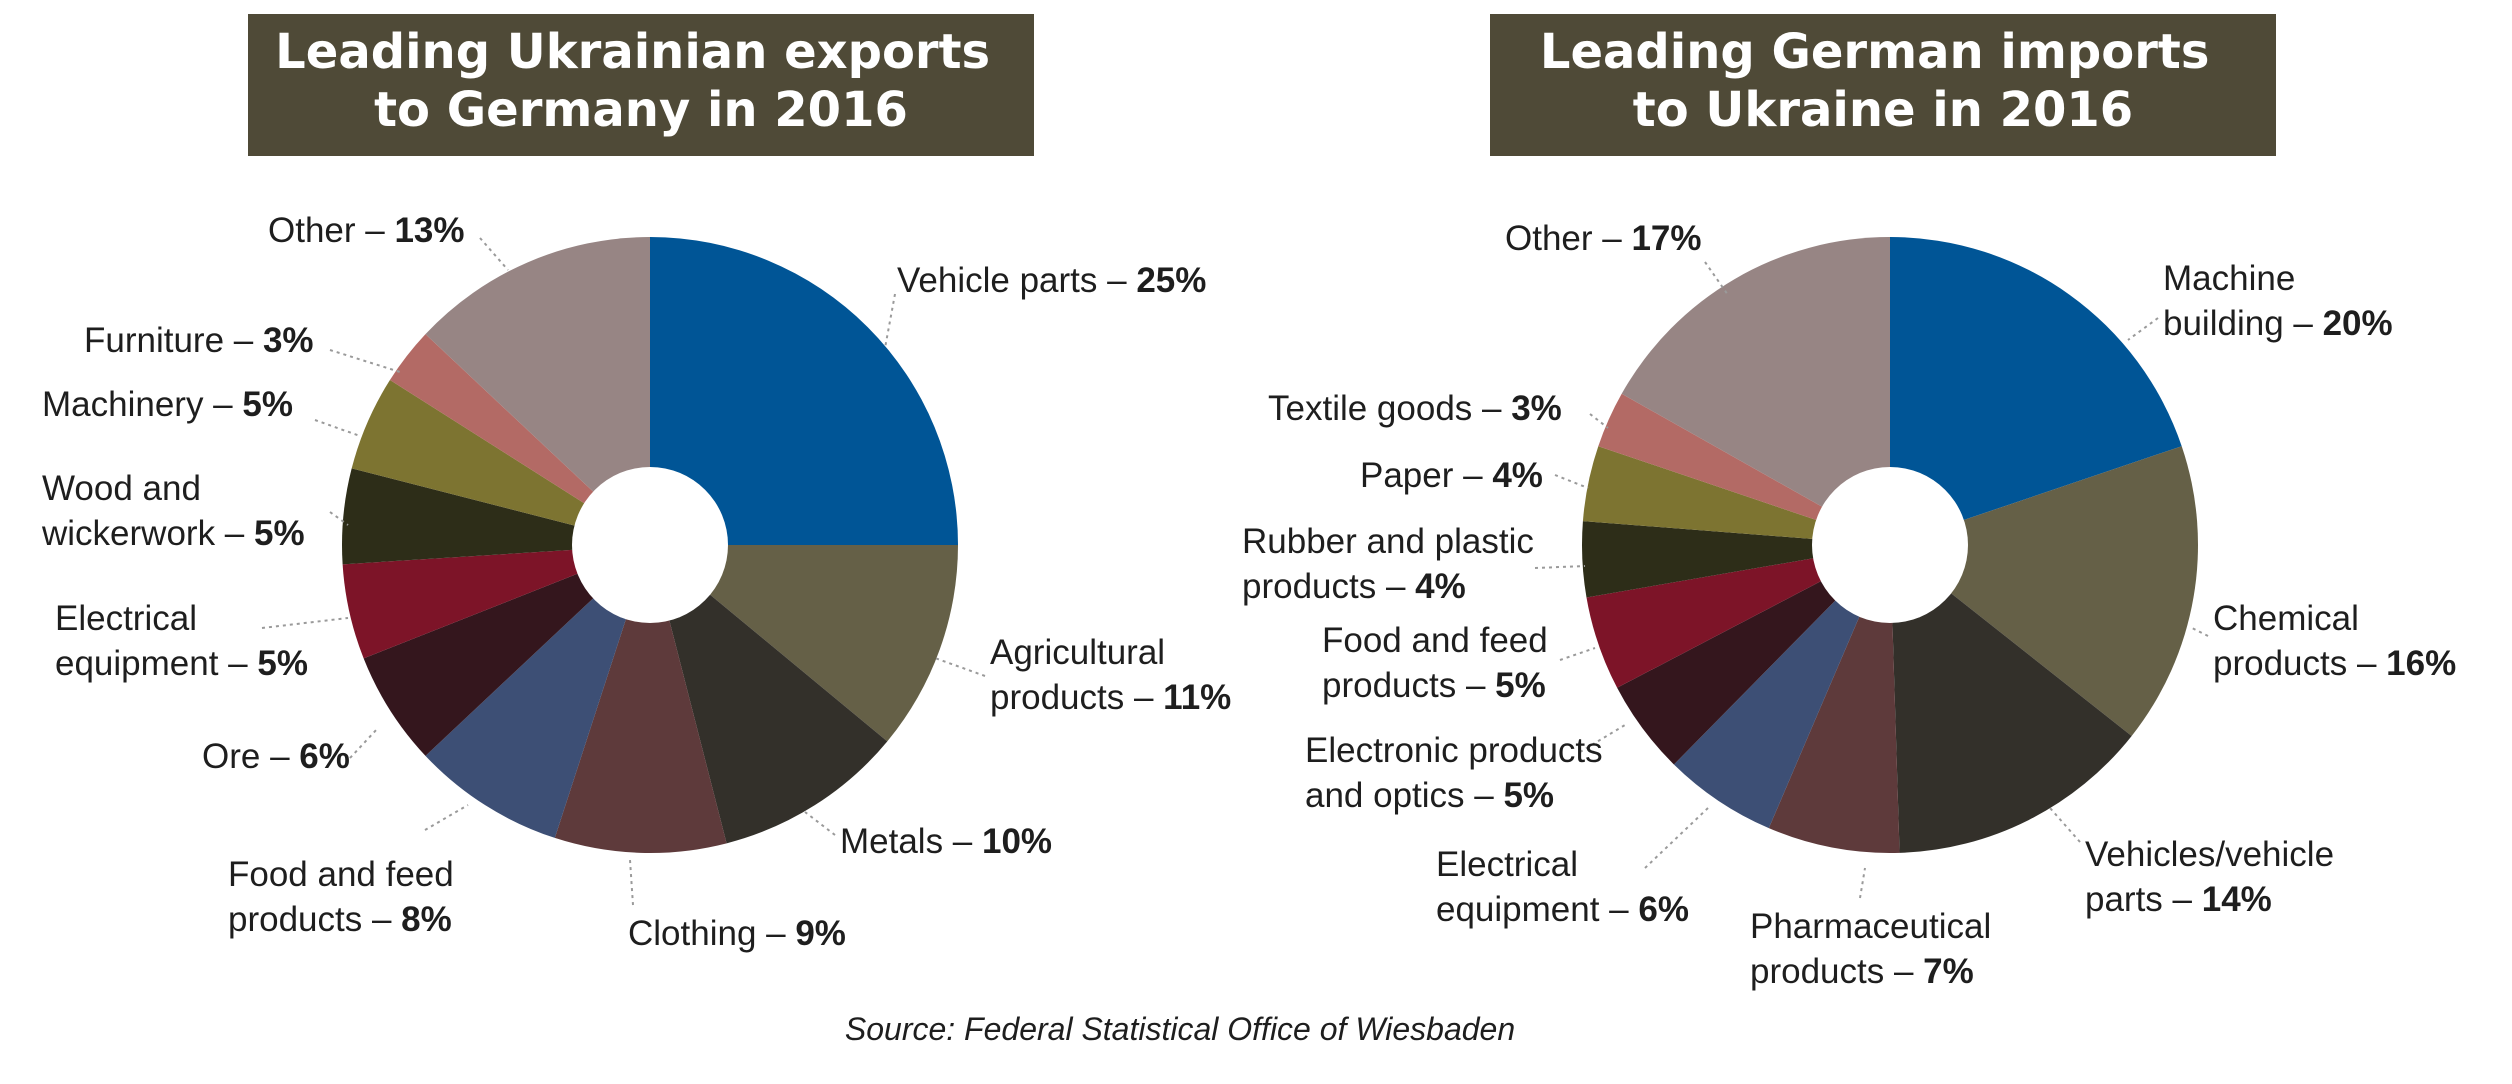 This screenshot has width=2512, height=1084. I want to click on slice-label-line: Metals –, so click(911, 841).